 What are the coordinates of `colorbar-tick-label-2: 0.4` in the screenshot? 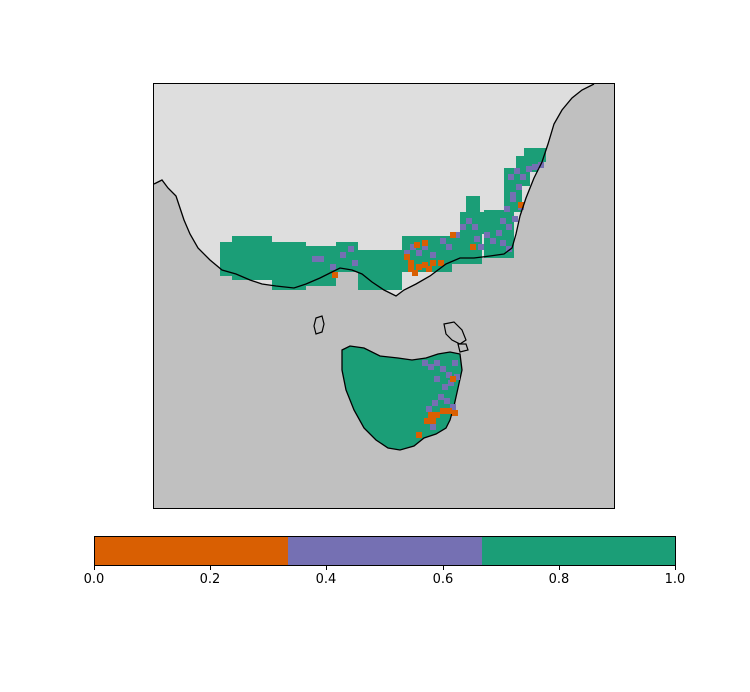 It's located at (326, 579).